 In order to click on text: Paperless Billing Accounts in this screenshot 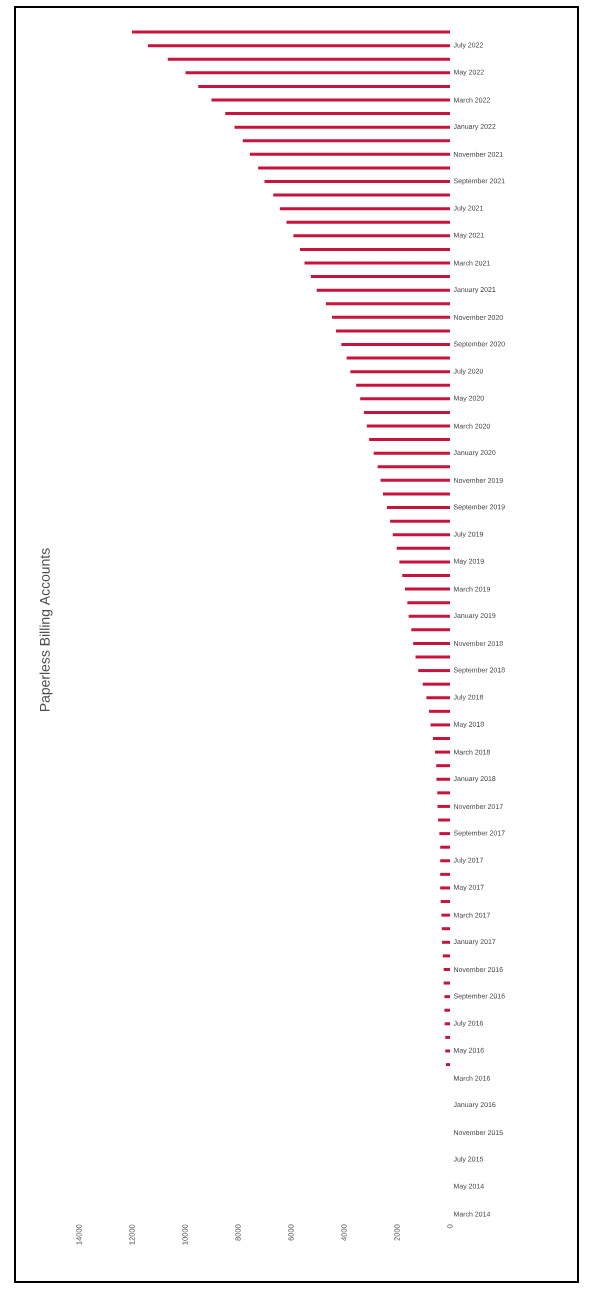, I will do `click(46, 630)`.